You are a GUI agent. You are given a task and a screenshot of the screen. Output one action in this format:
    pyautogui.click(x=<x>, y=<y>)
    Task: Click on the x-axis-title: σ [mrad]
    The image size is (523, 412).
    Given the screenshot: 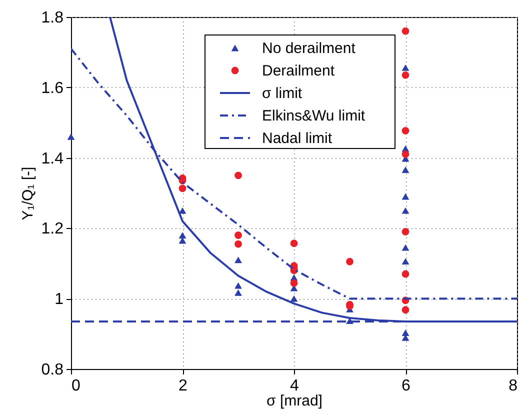 What is the action you would take?
    pyautogui.click(x=294, y=401)
    